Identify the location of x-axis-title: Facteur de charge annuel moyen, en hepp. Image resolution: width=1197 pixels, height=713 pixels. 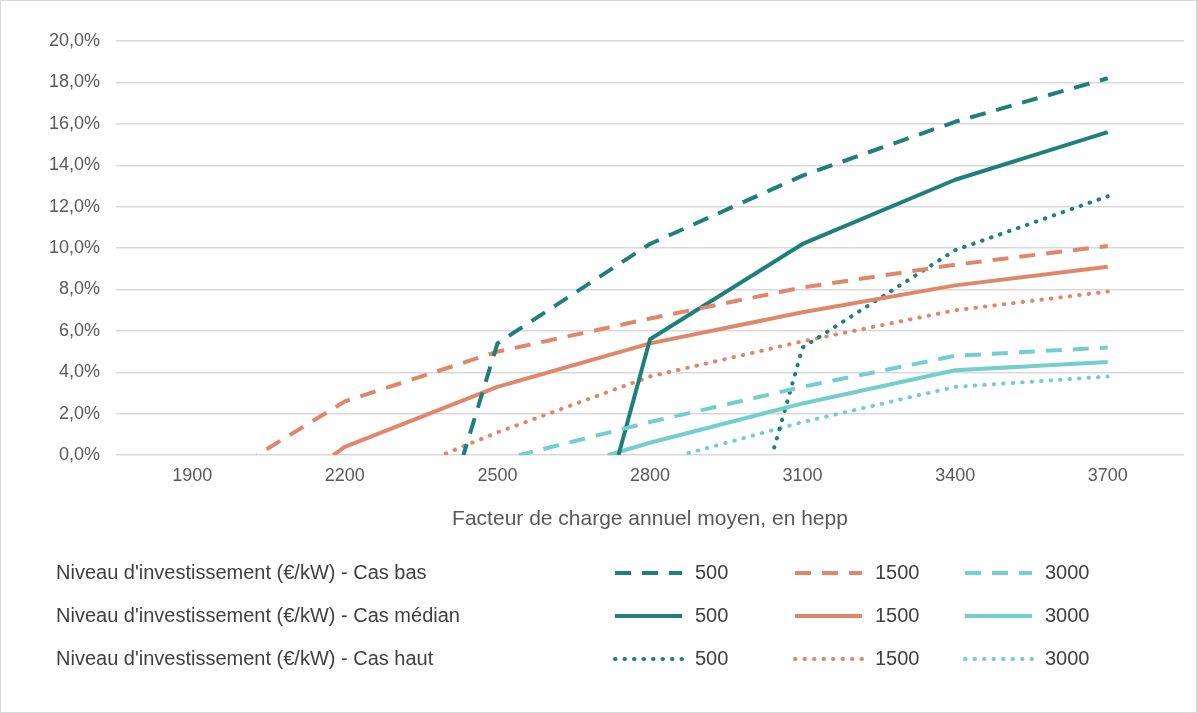
(650, 518).